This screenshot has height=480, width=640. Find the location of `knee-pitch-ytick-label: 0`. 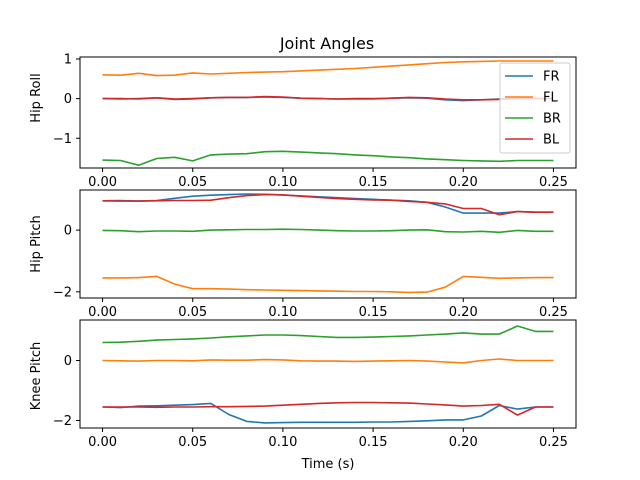

knee-pitch-ytick-label: 0 is located at coordinates (68, 361).